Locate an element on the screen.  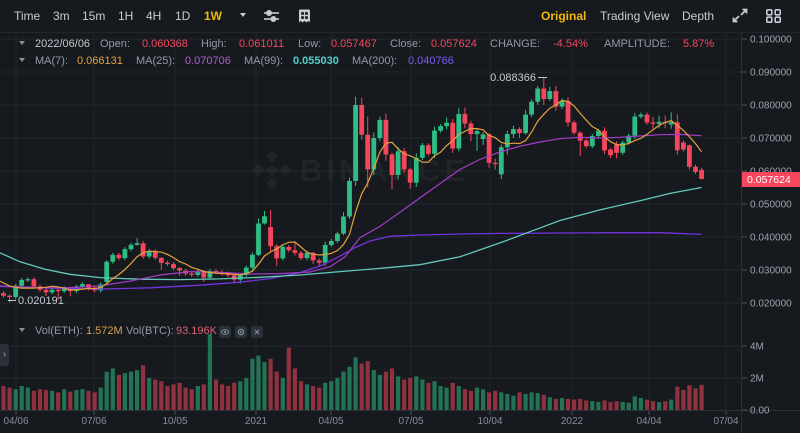
svg-text: 0.100000 is located at coordinates (771, 40).